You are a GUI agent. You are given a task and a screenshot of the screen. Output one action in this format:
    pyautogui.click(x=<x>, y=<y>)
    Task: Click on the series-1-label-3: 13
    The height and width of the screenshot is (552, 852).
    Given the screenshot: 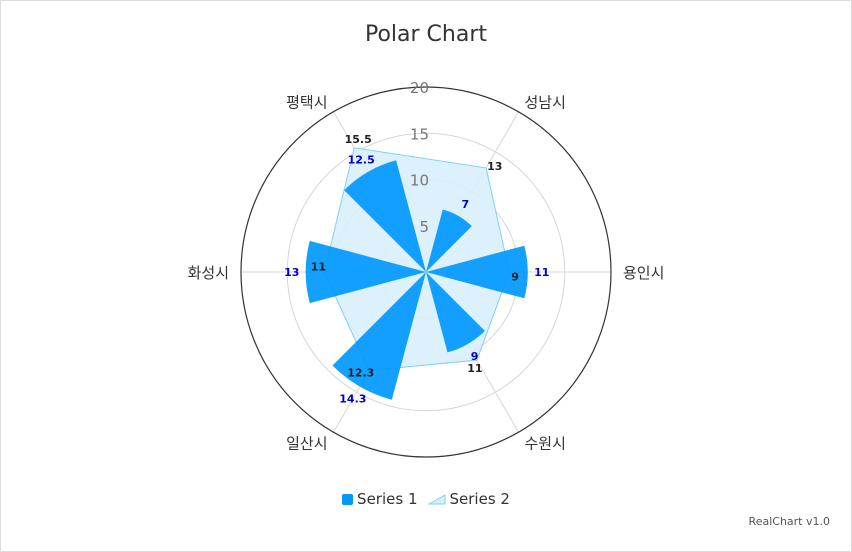 What is the action you would take?
    pyautogui.click(x=291, y=272)
    